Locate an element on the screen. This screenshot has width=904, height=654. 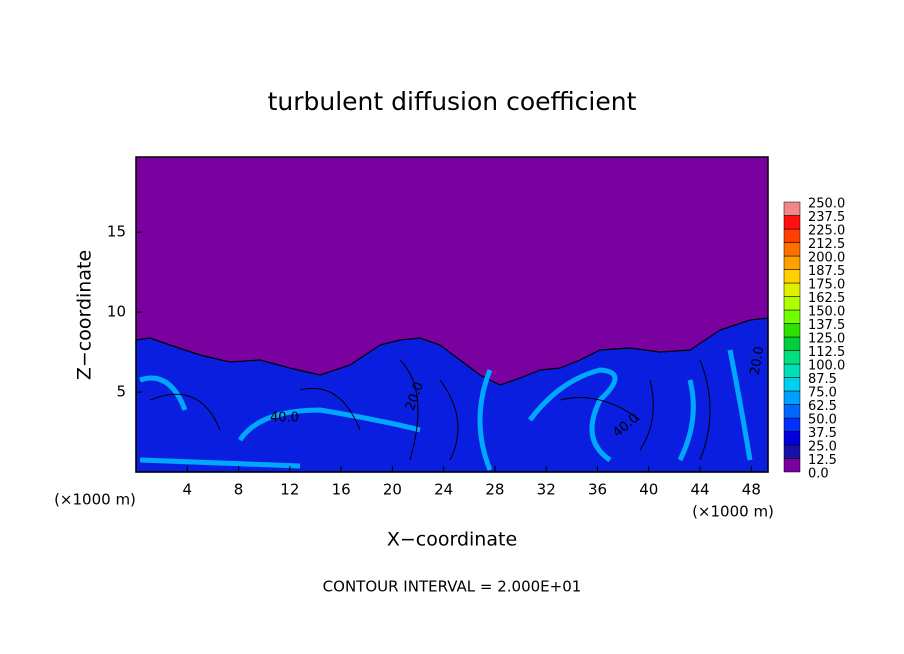
colorbar-label: 125.0 is located at coordinates (826, 339).